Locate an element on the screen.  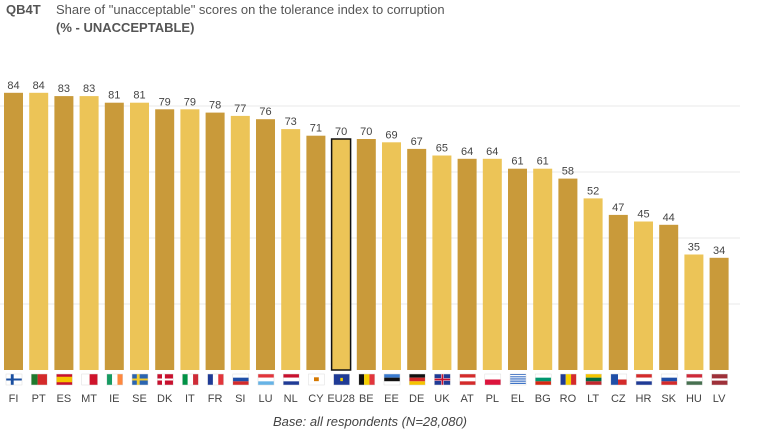
category-label-es: ES is located at coordinates (64, 399).